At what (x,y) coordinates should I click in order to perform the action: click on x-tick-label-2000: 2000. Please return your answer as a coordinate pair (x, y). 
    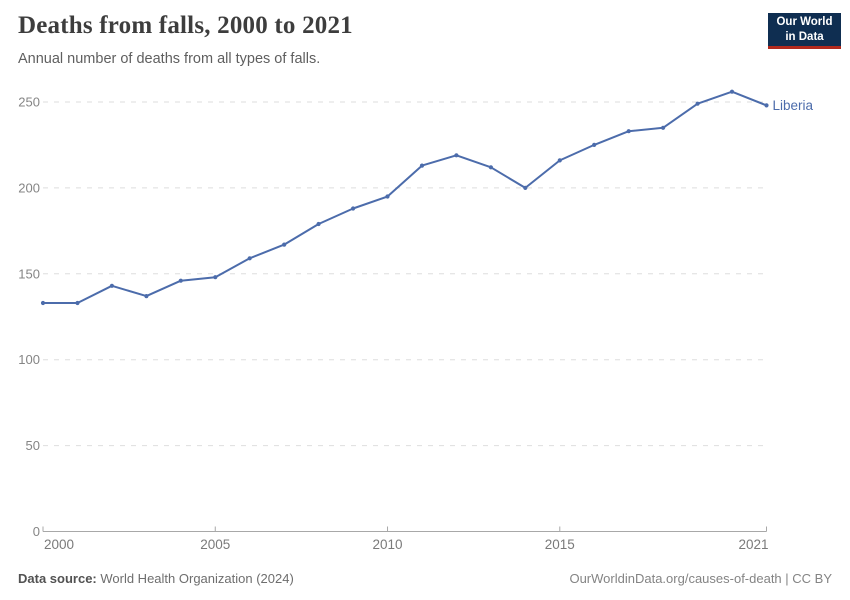
    Looking at the image, I should click on (59, 544).